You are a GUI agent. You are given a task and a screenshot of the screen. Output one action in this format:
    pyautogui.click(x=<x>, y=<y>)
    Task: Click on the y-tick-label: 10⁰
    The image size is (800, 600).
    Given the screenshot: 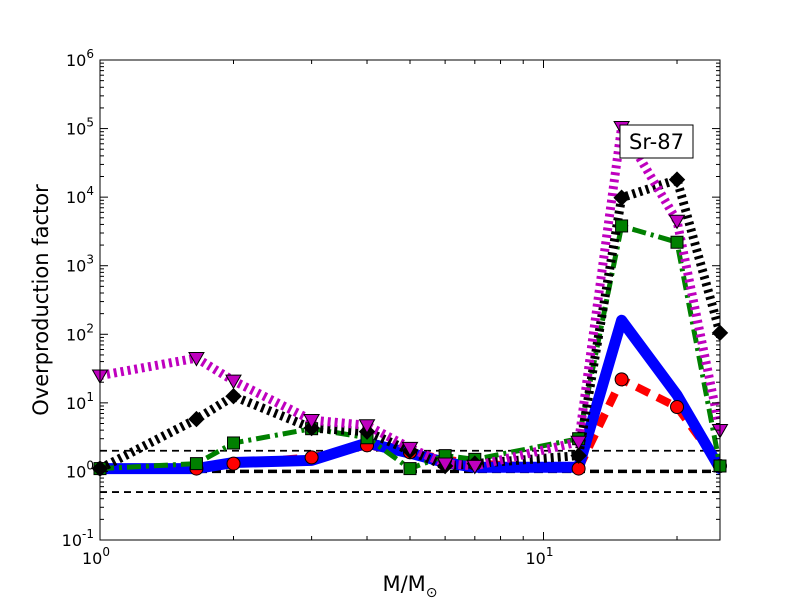 What is the action you would take?
    pyautogui.click(x=80, y=469)
    